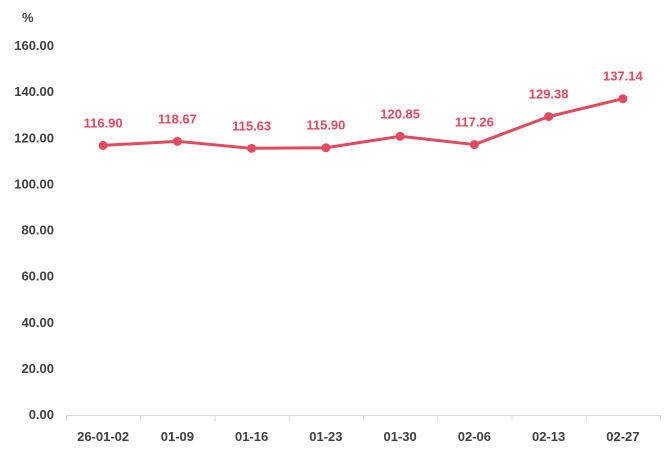  What do you see at coordinates (251, 436) in the screenshot?
I see `x-tick-label: 01-16` at bounding box center [251, 436].